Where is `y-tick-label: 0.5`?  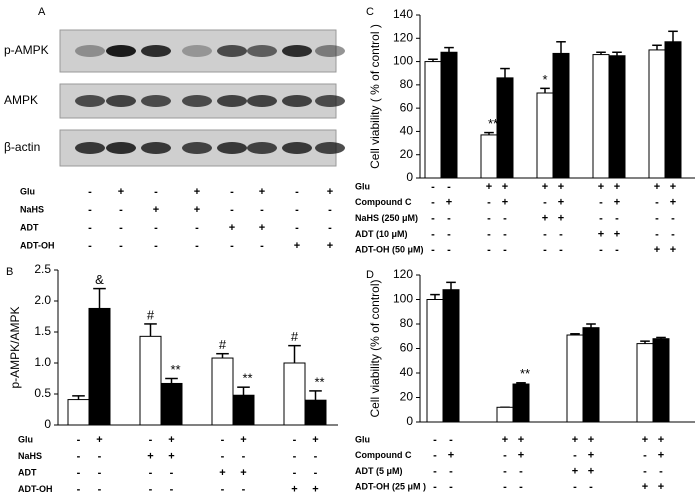
y-tick-label: 0.5 is located at coordinates (42, 393).